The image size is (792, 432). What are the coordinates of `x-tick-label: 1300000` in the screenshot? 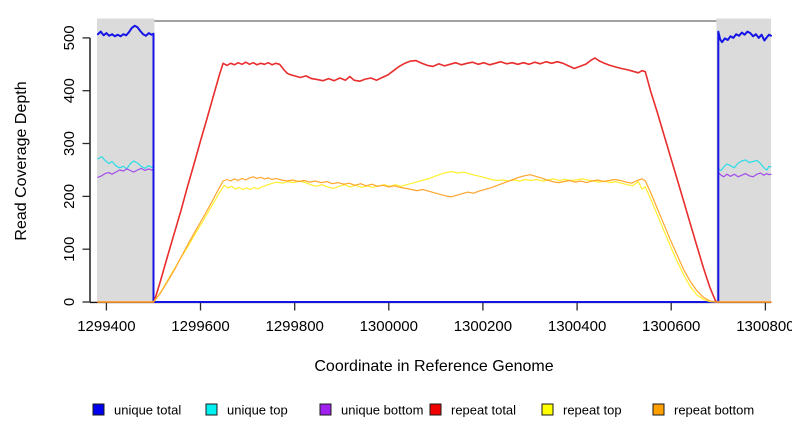 It's located at (389, 326).